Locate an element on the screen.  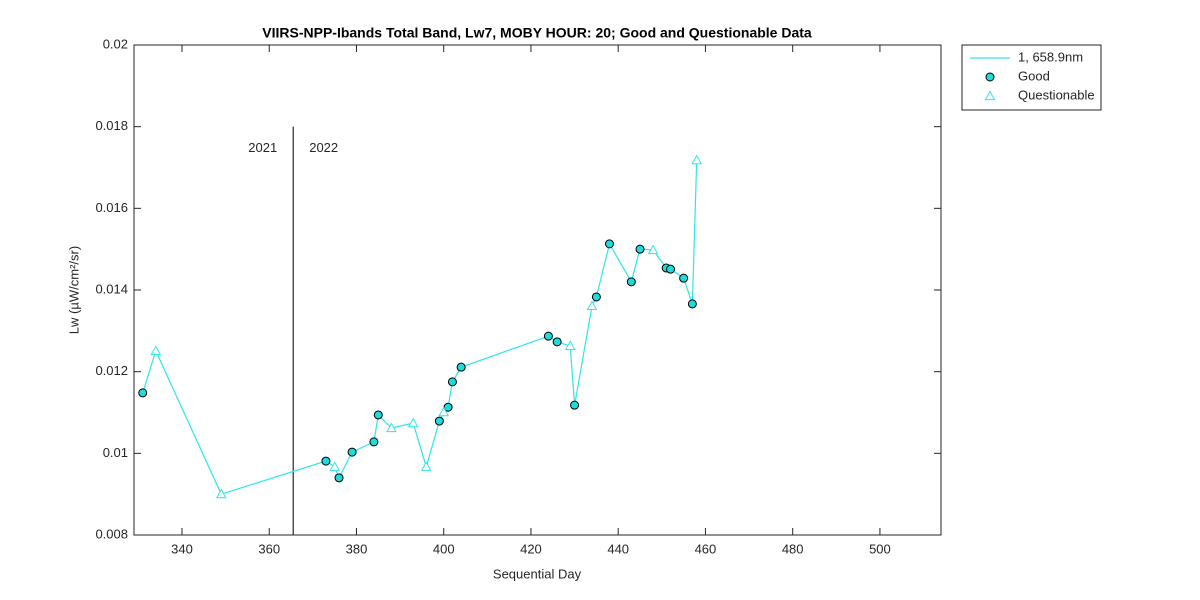
y-tick-label: 0.014 is located at coordinates (111, 288).